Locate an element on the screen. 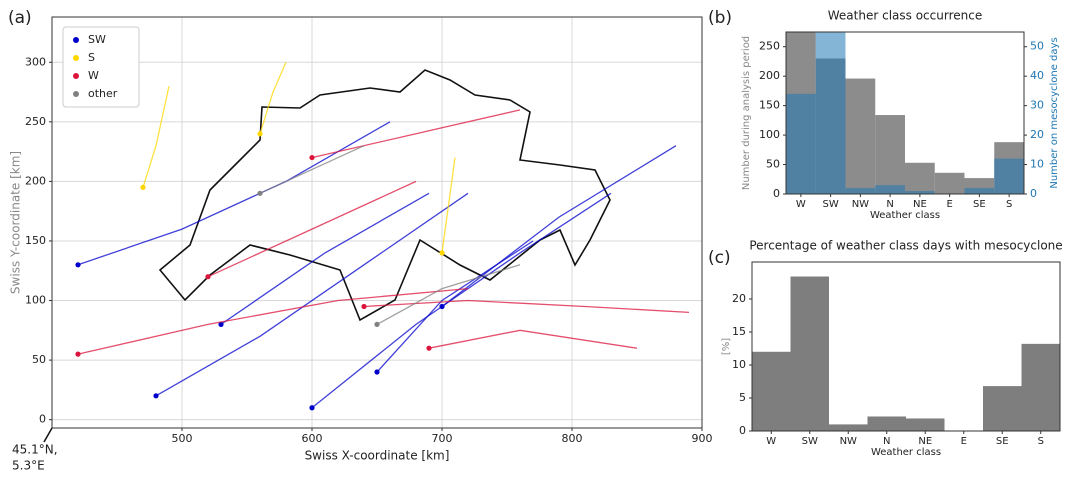  y-tick-label: 300 is located at coordinates (35, 61).